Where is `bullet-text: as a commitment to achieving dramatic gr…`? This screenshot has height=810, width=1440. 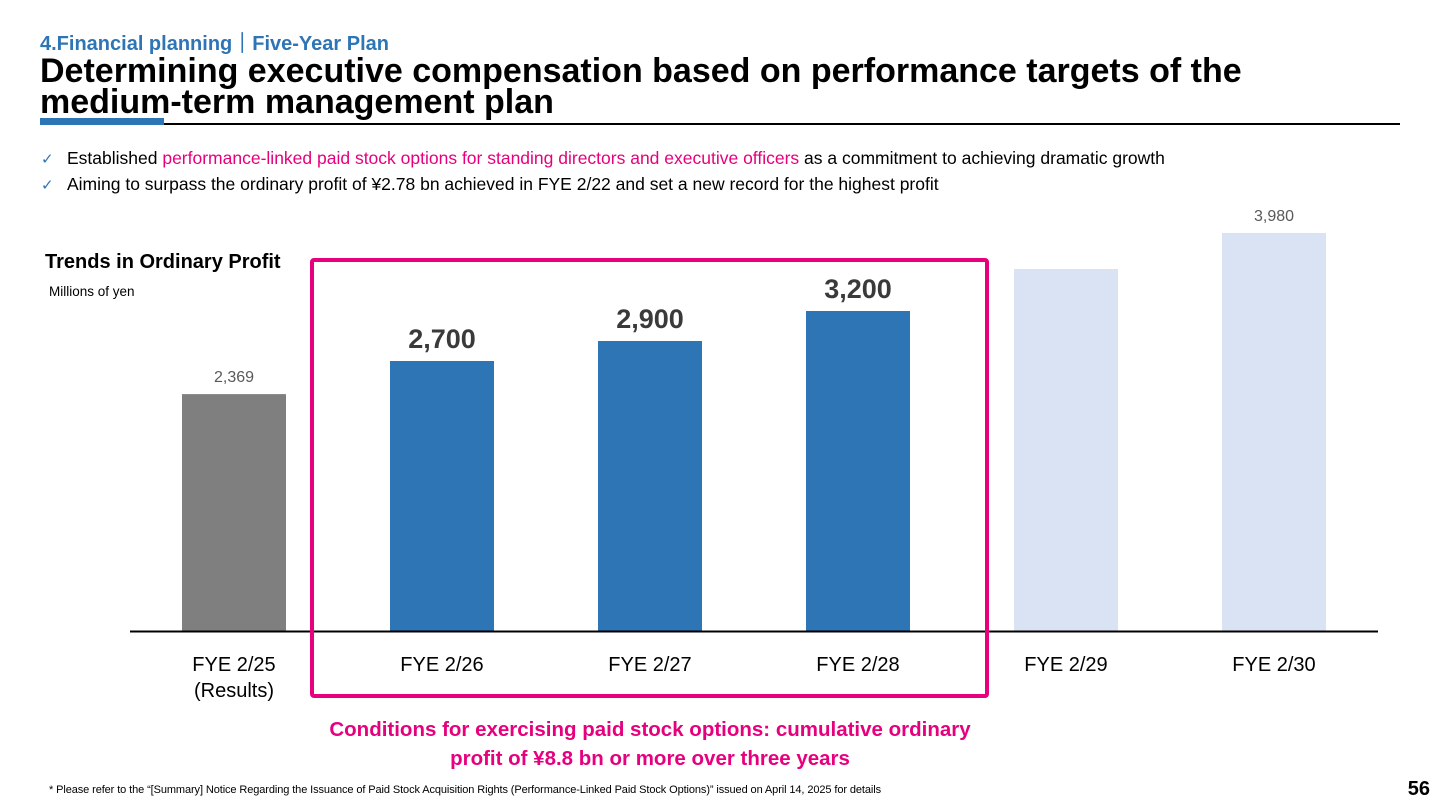 bullet-text: as a commitment to achieving dramatic gr… is located at coordinates (982, 158).